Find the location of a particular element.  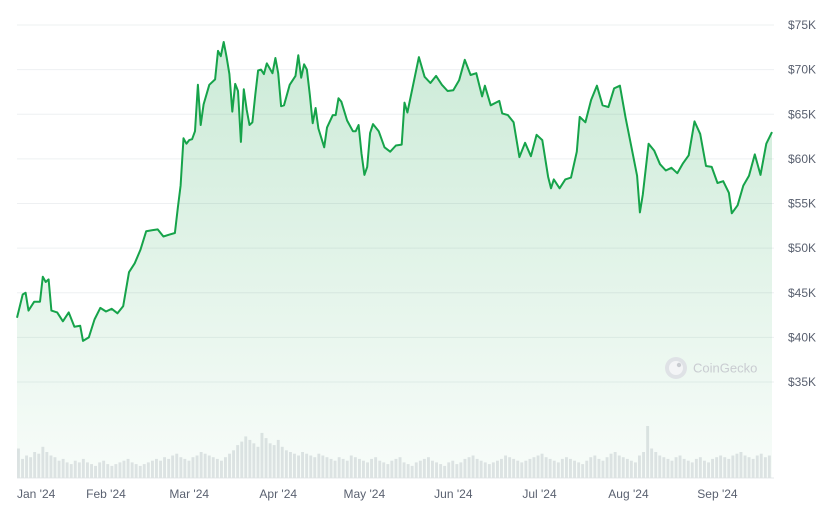

y-tick-label: $65K is located at coordinates (802, 114).